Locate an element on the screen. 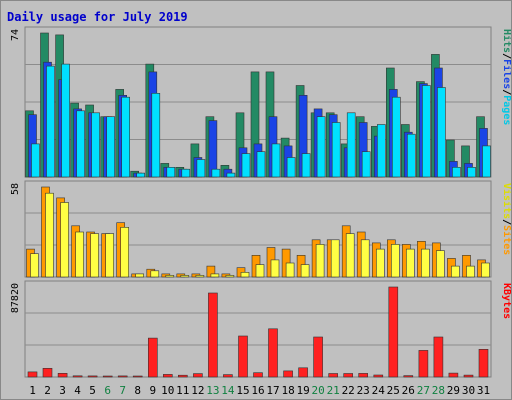  x-tick-label-day-16: 16 is located at coordinates (257, 390).